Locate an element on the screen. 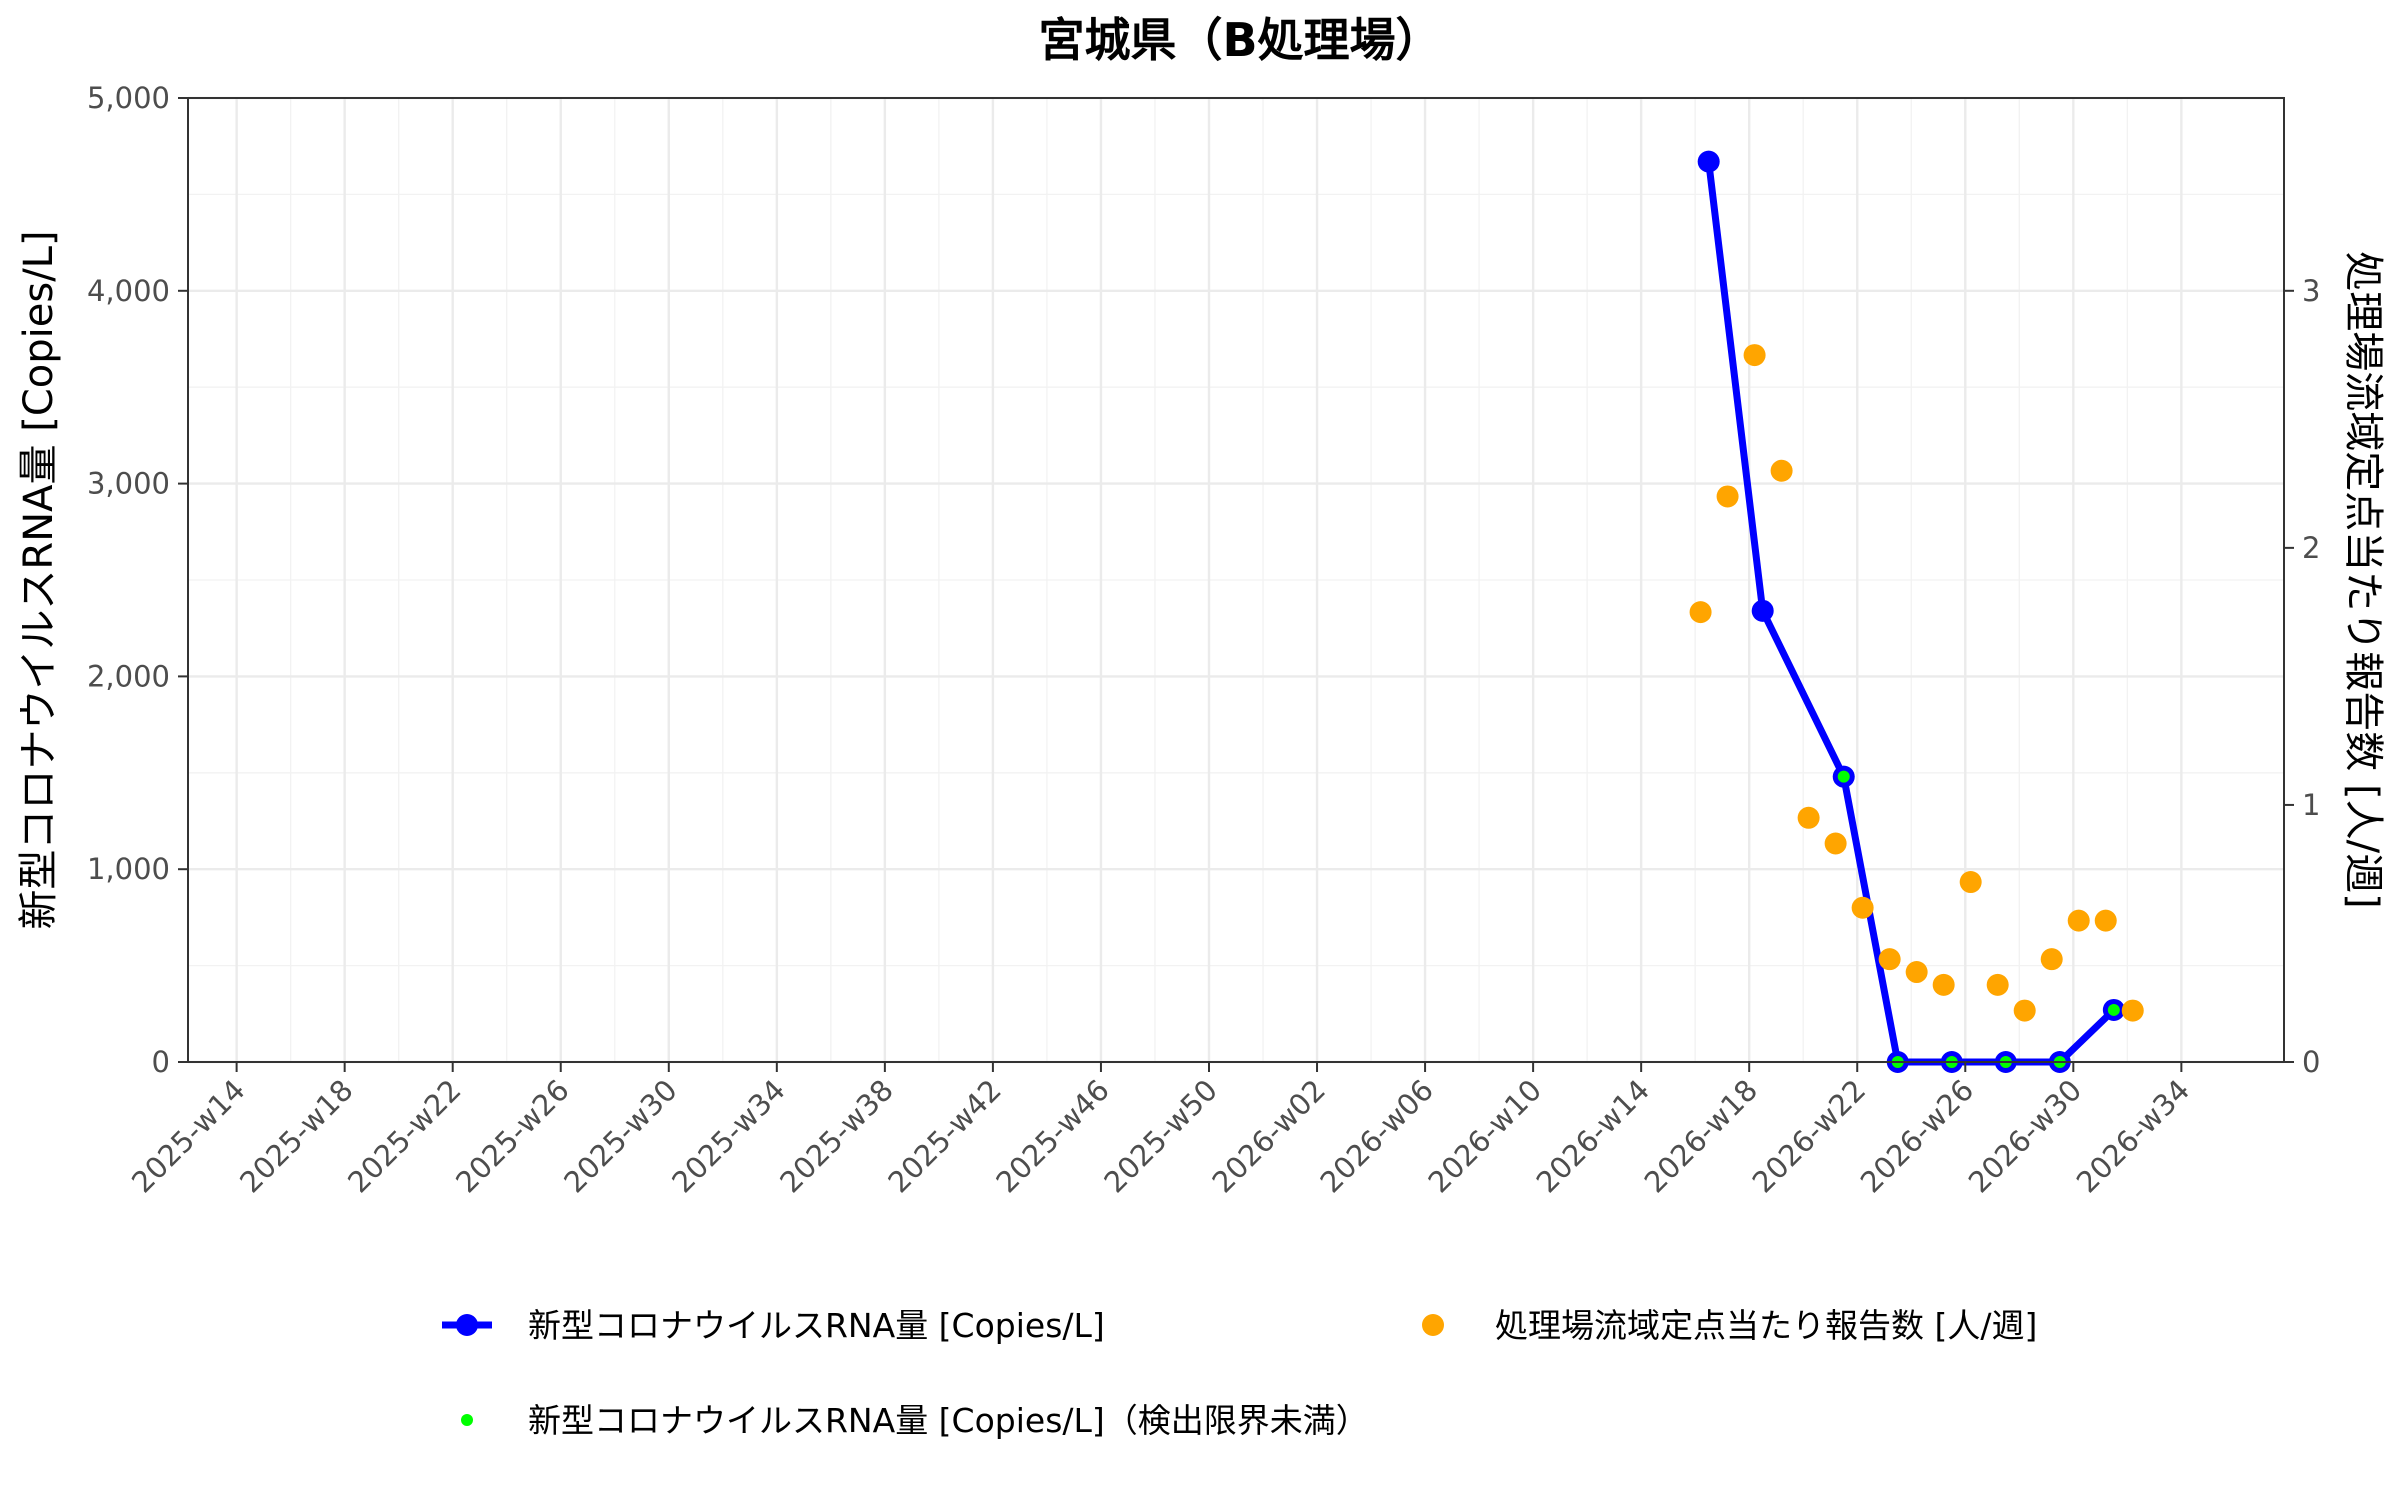 Image resolution: width=2400 pixels, height=1500 pixels. x-axis-tick-label: 2026-w10 is located at coordinates (1485, 1136).